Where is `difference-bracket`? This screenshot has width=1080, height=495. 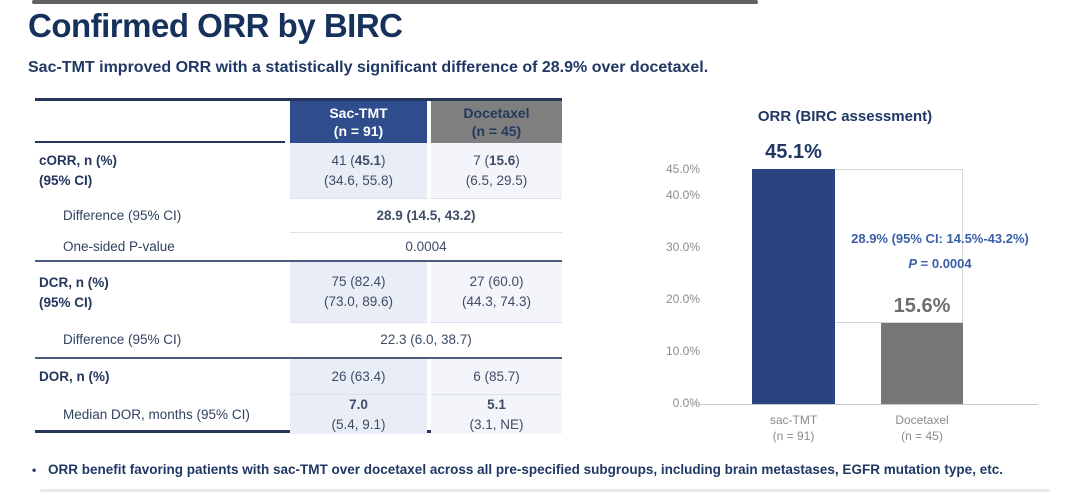
difference-bracket is located at coordinates (899, 246).